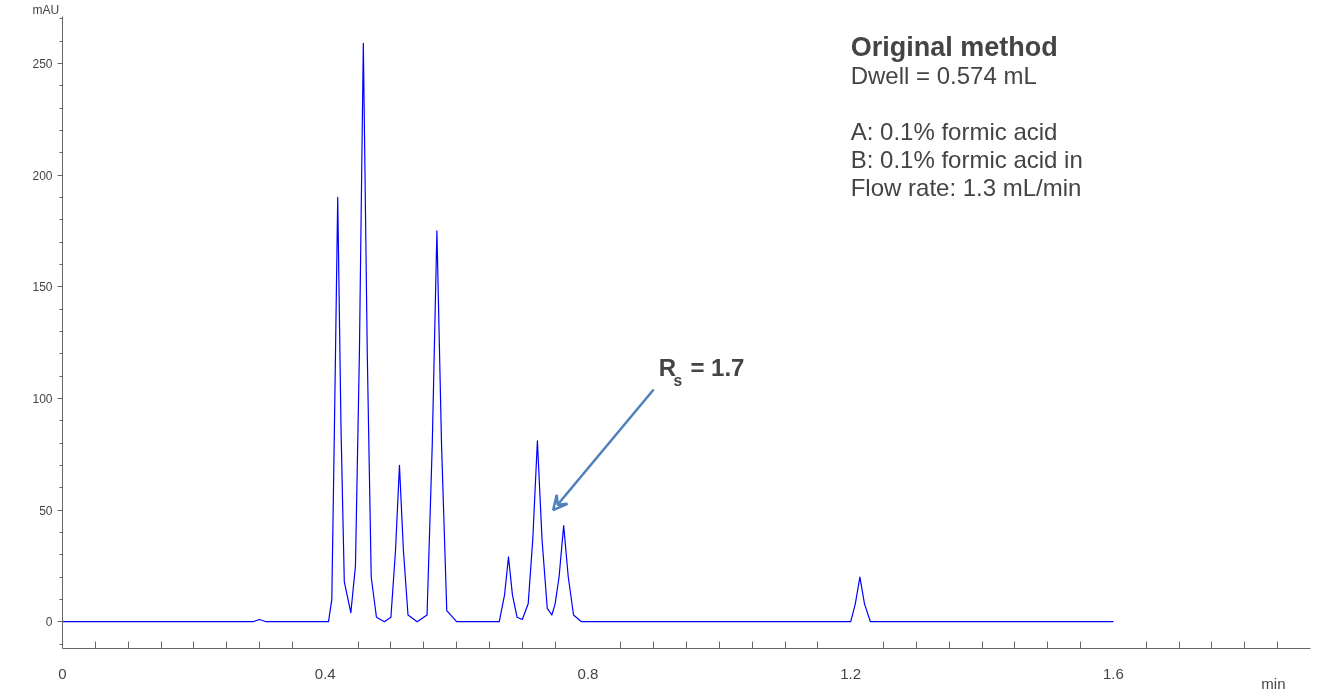 This screenshot has height=695, width=1317. What do you see at coordinates (966, 159) in the screenshot?
I see `annotation: B: 0.1% formic acid in` at bounding box center [966, 159].